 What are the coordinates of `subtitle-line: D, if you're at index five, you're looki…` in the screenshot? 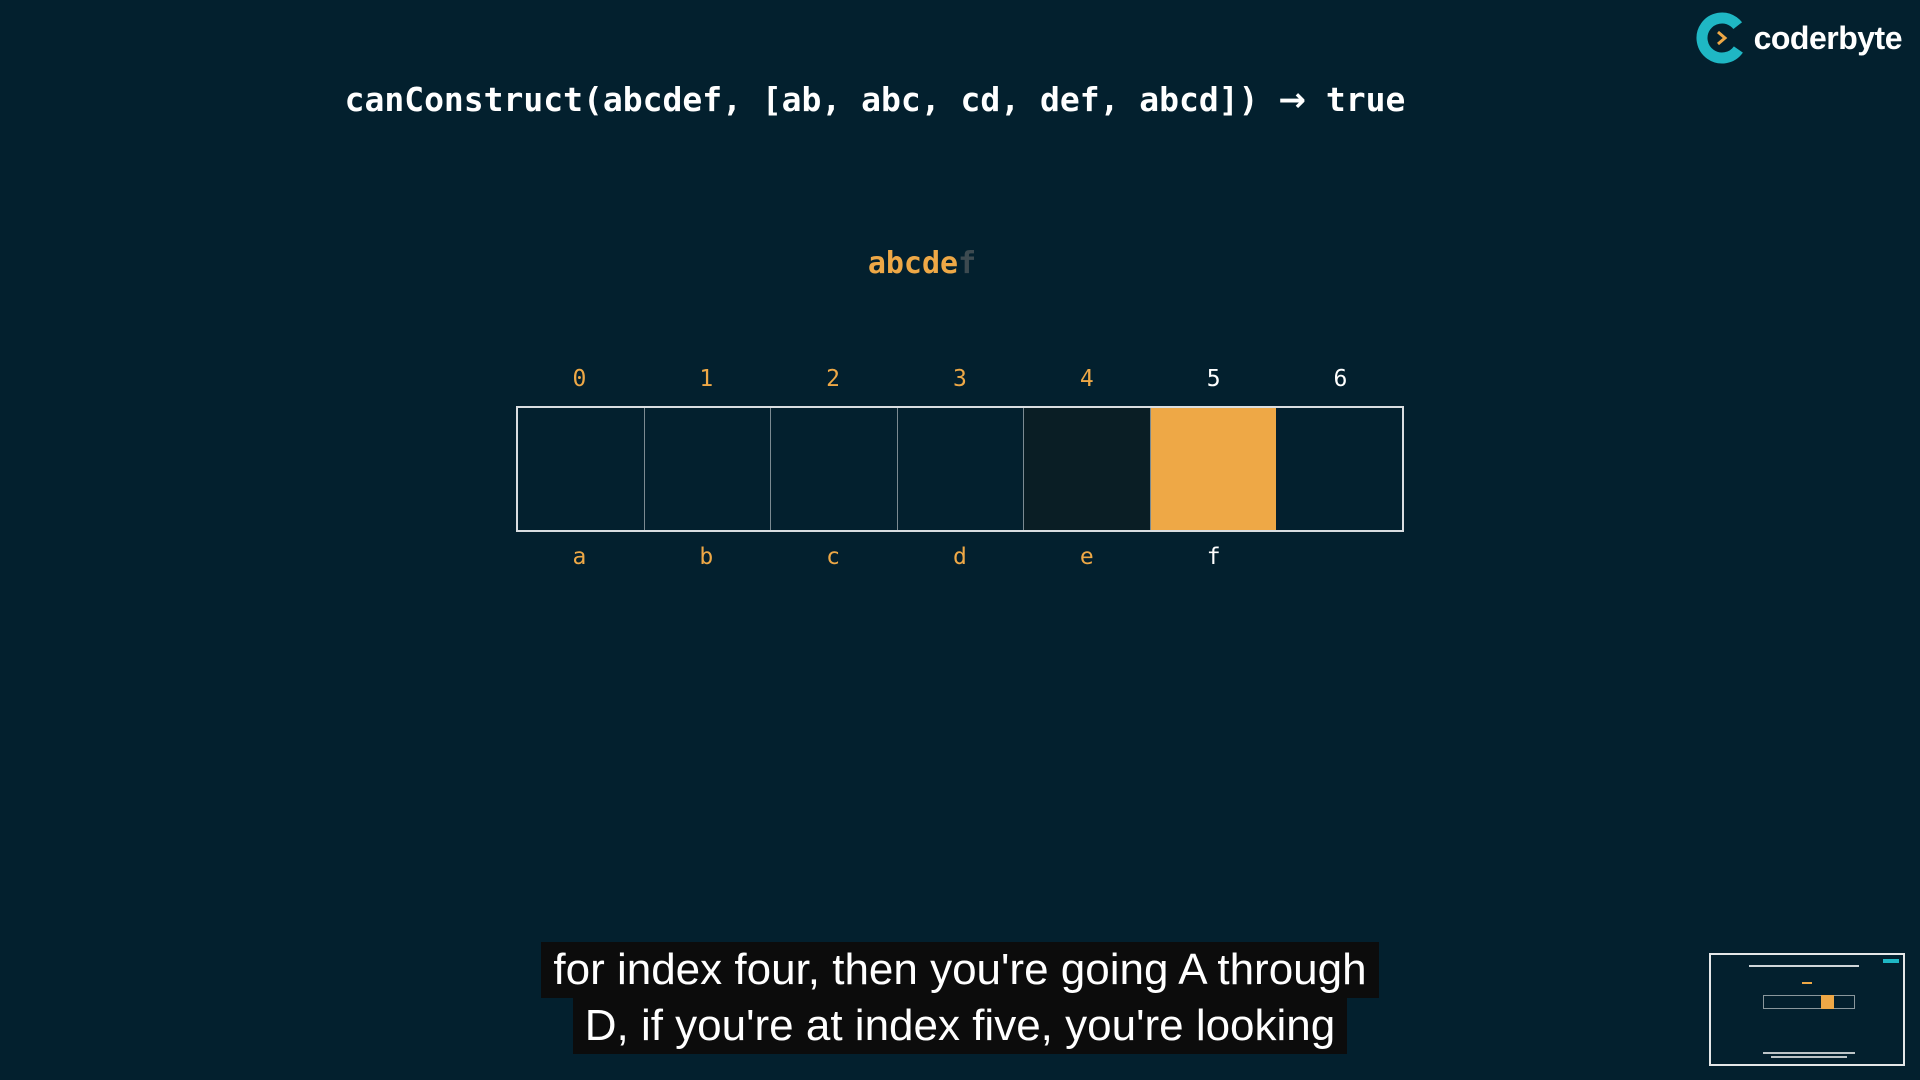 It's located at (960, 1026).